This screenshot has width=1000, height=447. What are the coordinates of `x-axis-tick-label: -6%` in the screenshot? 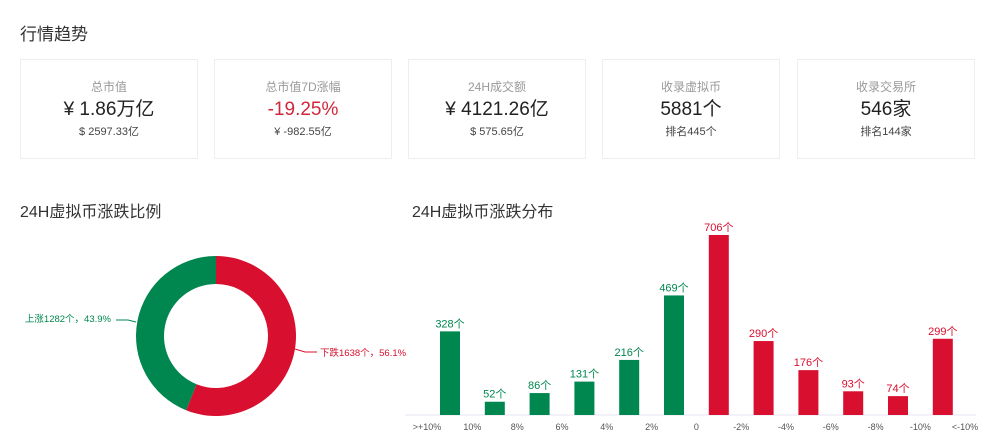 It's located at (831, 427).